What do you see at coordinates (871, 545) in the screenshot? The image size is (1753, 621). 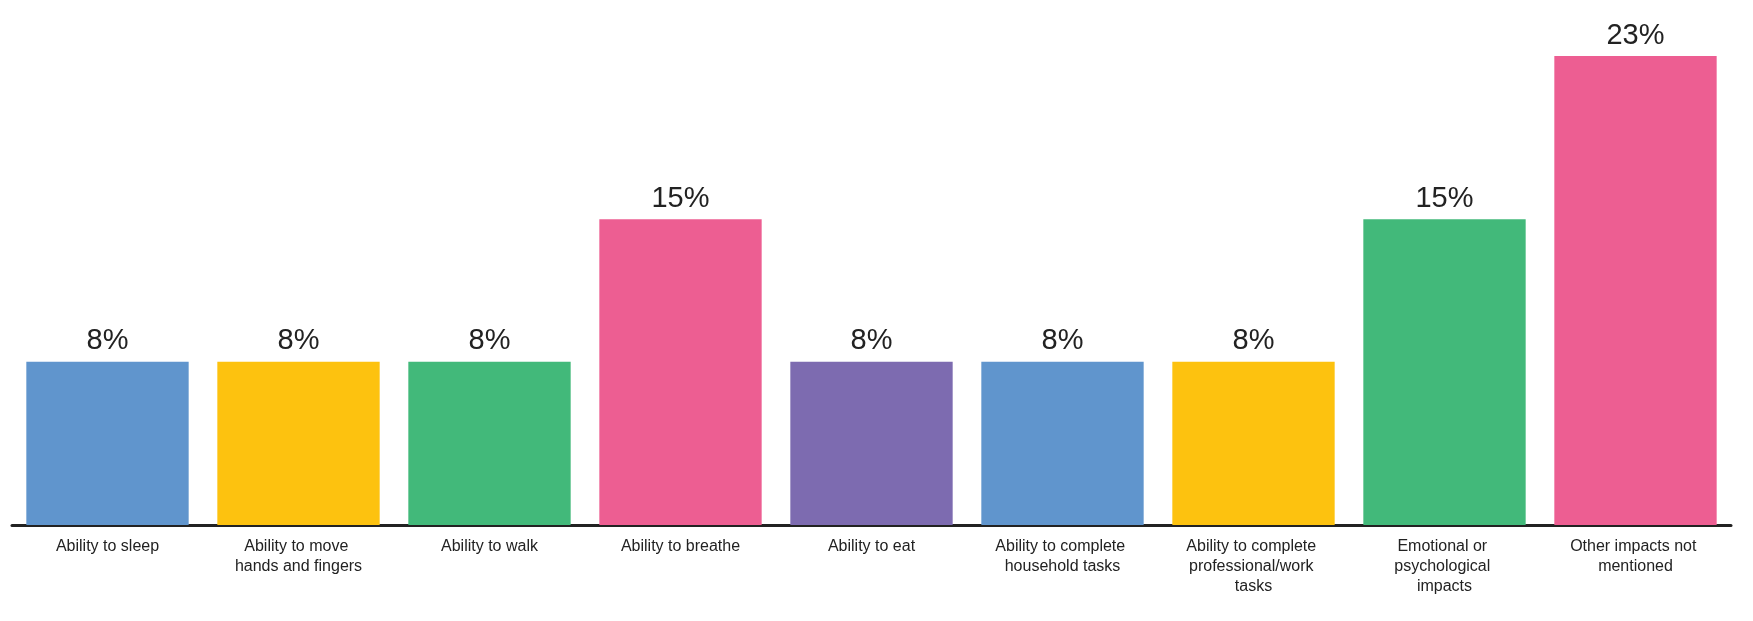 I see `x-tick-label: Ability to eat` at bounding box center [871, 545].